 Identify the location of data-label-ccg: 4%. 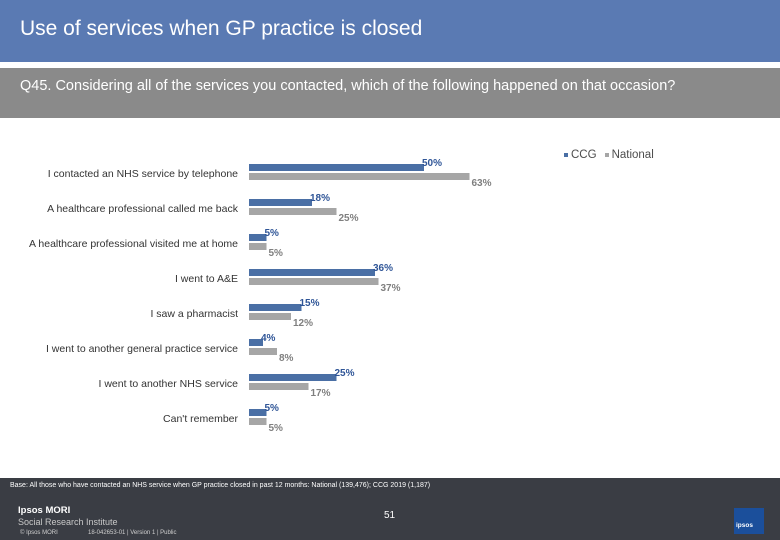
(268, 338).